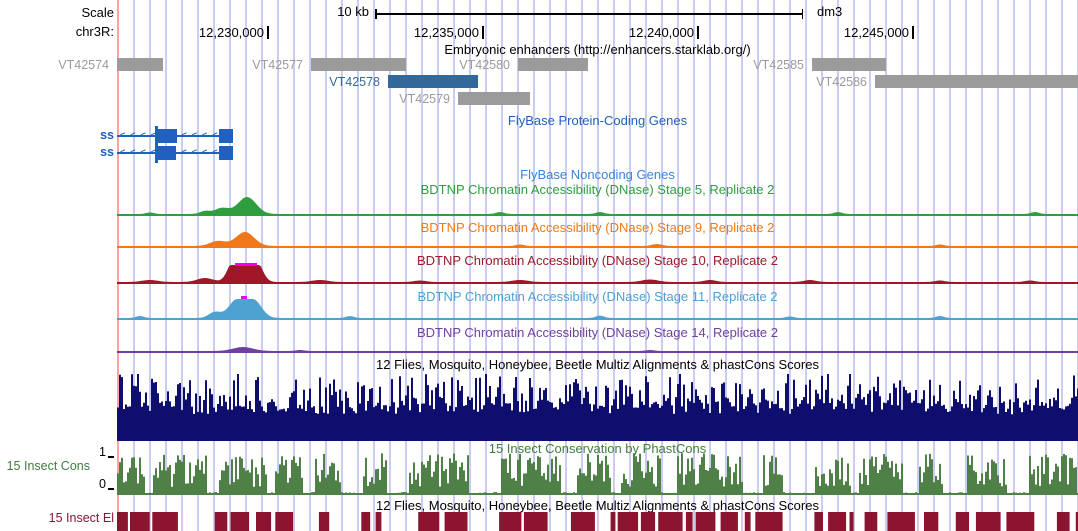  What do you see at coordinates (597, 120) in the screenshot?
I see `protein-coding-track-title: FlyBase Protein-Coding Genes` at bounding box center [597, 120].